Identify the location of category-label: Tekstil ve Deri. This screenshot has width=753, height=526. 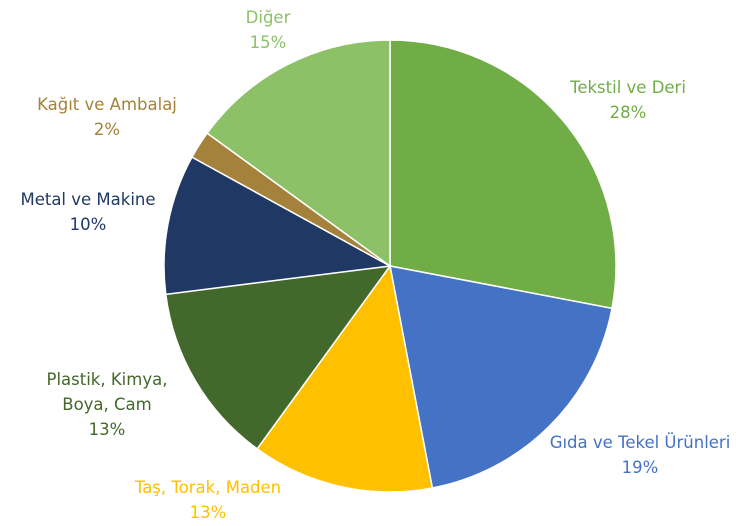
(628, 87).